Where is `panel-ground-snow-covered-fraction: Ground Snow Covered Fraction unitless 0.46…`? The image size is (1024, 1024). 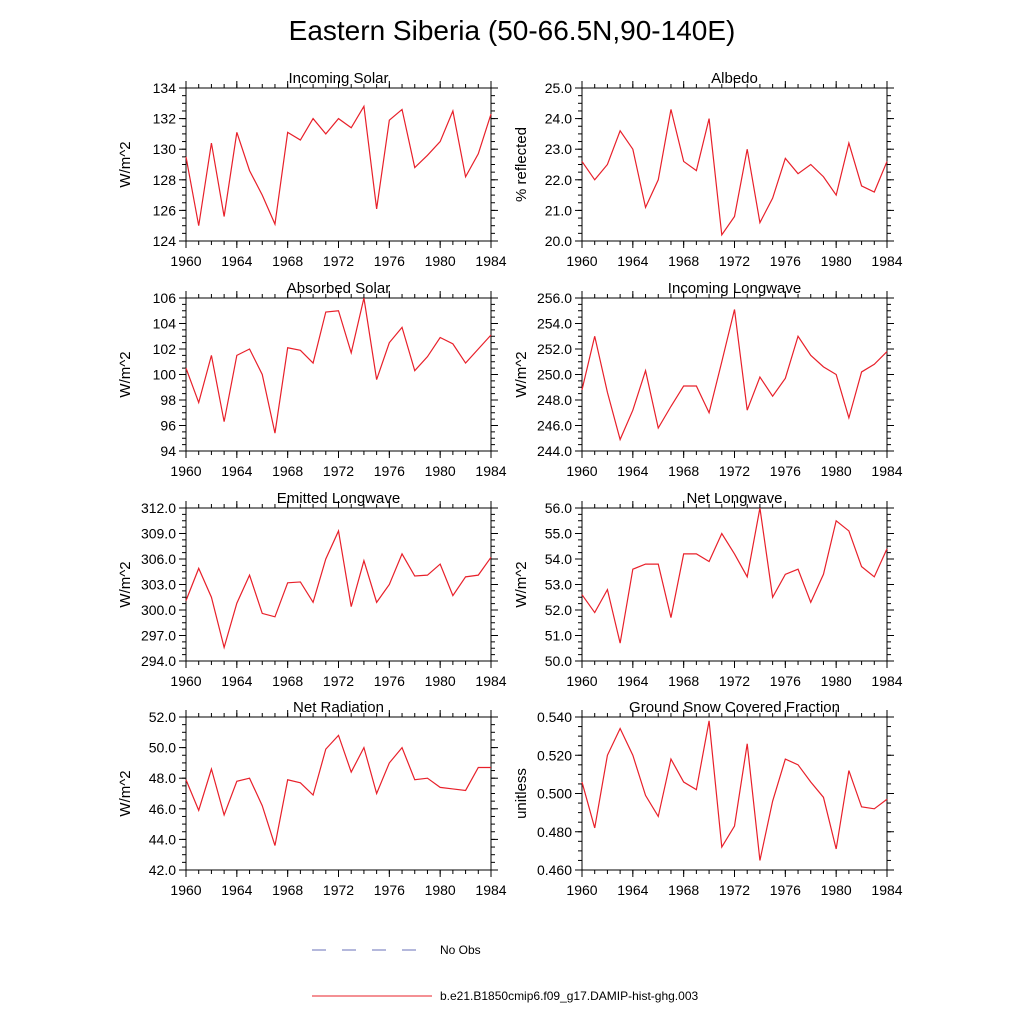
panel-ground-snow-covered-fraction: Ground Snow Covered Fraction unitless 0.46… is located at coordinates (708, 798).